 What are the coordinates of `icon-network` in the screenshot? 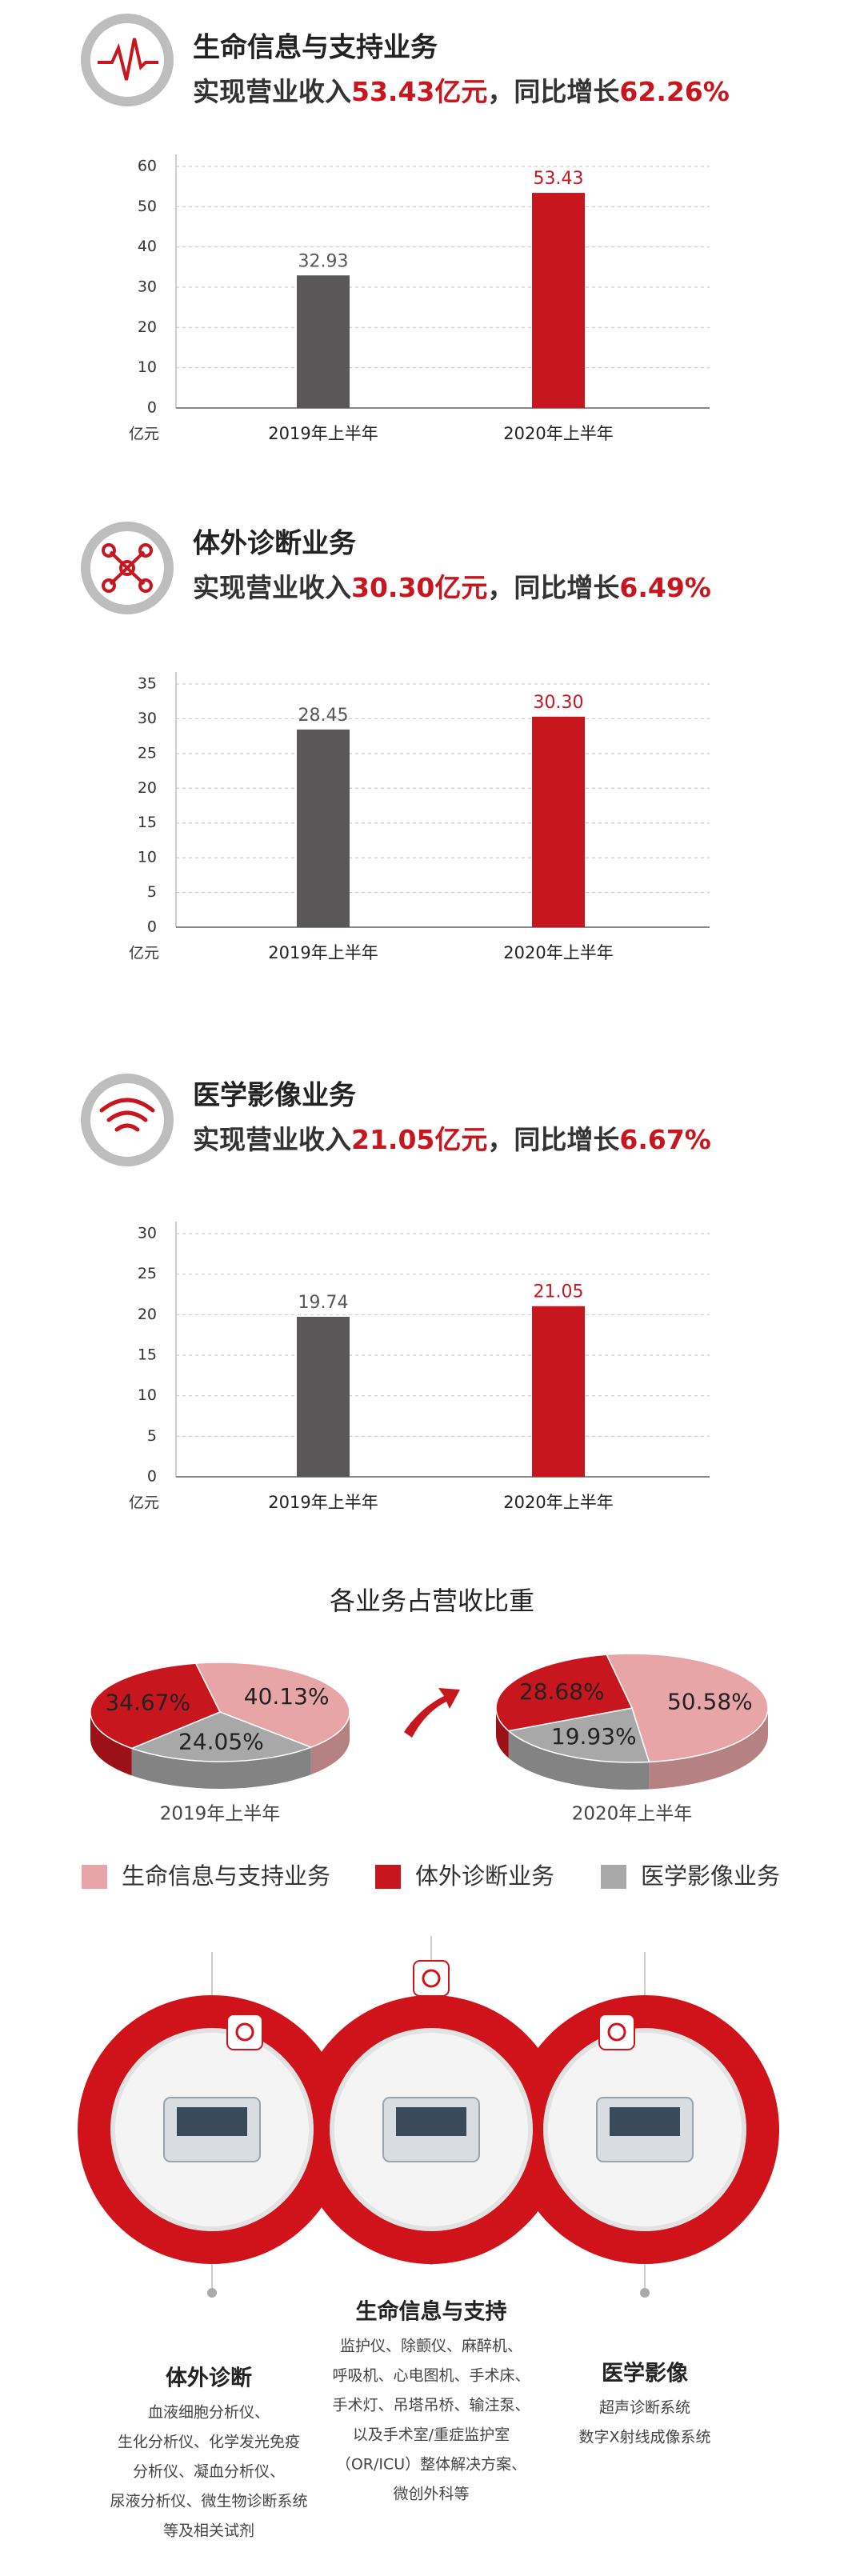 It's located at (127, 568).